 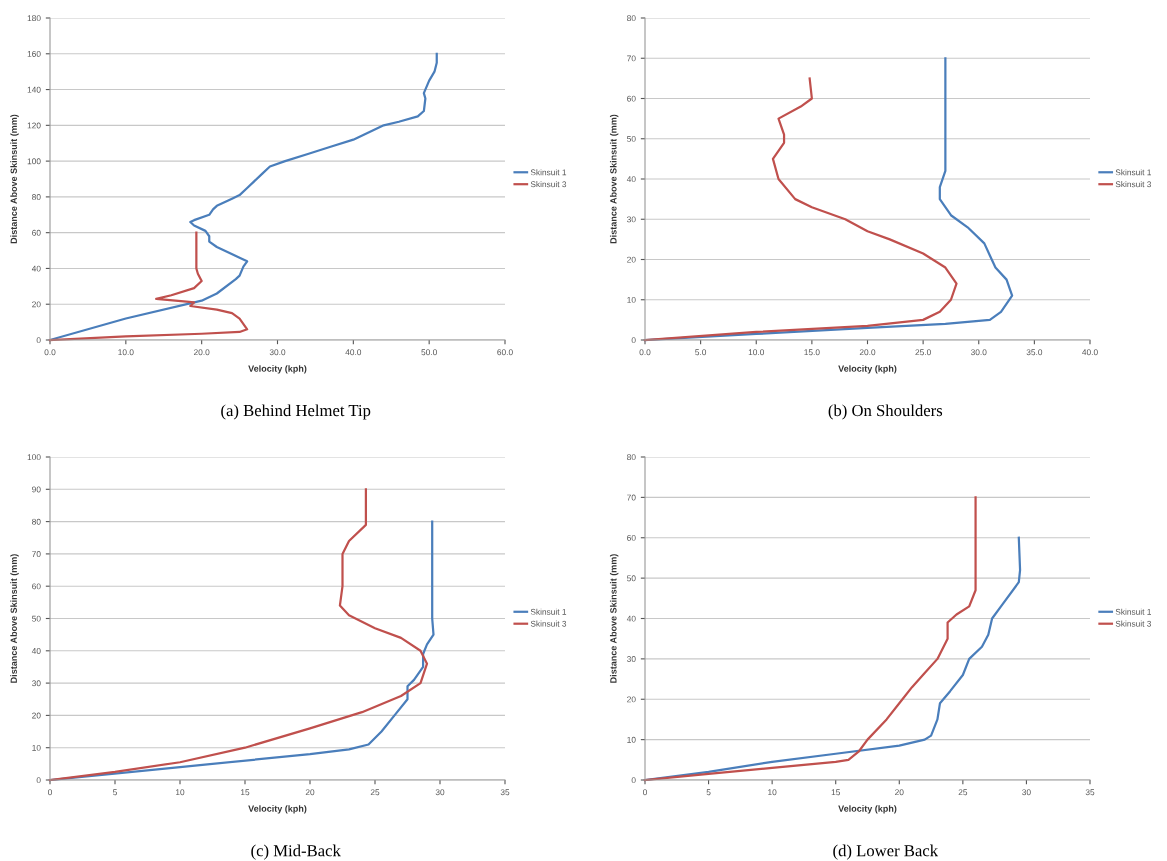 What do you see at coordinates (812, 352) in the screenshot?
I see `x-tick-label: 15.0` at bounding box center [812, 352].